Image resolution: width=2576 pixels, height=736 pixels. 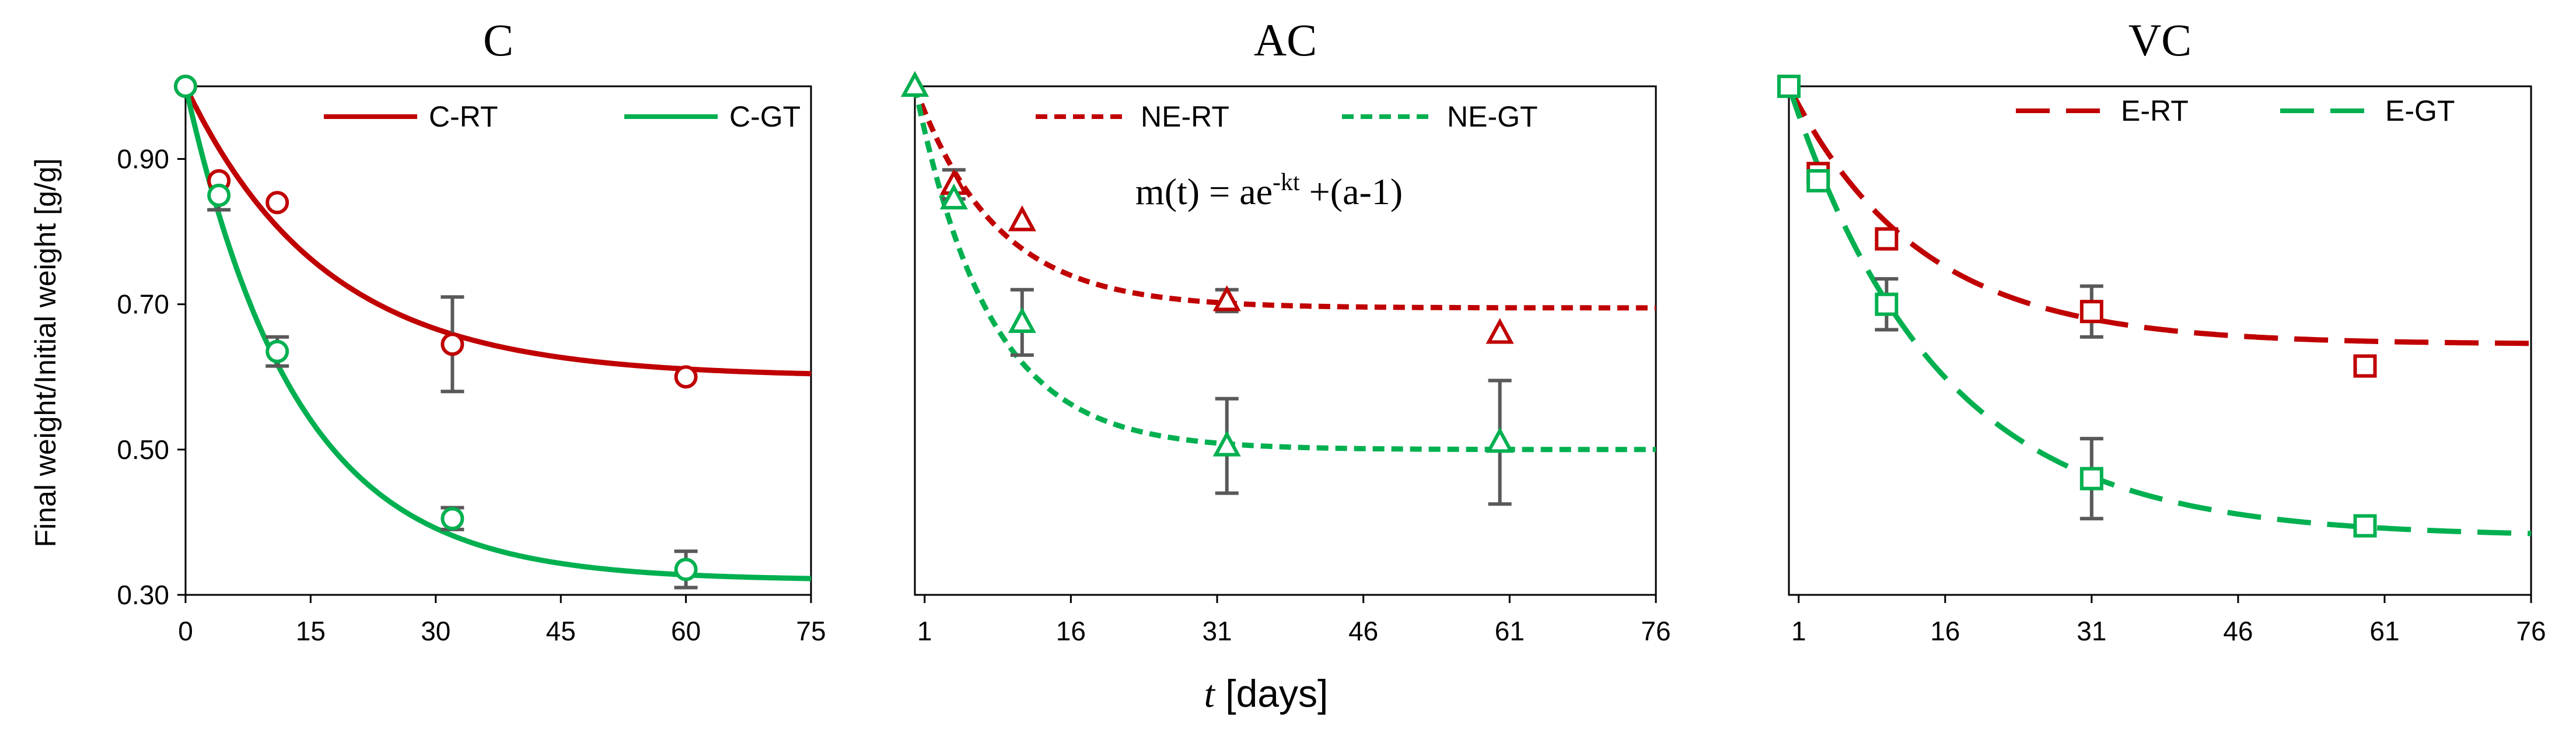 I want to click on fit-line-e-rt, so click(x=2158, y=215).